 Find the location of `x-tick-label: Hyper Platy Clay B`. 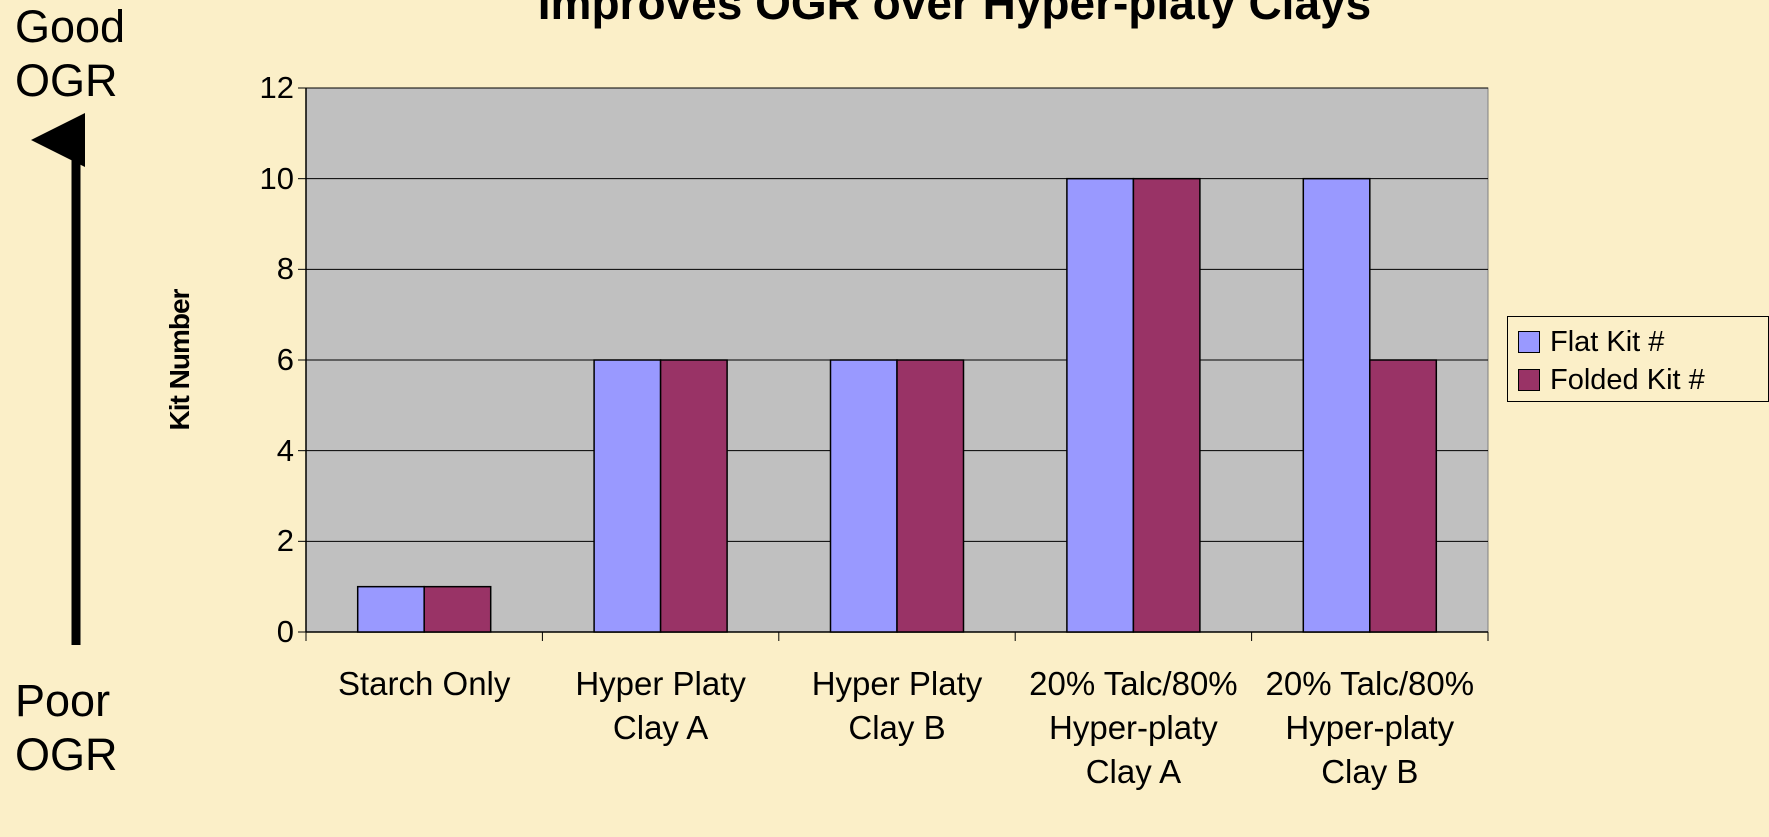

x-tick-label: Hyper Platy Clay B is located at coordinates (897, 705).